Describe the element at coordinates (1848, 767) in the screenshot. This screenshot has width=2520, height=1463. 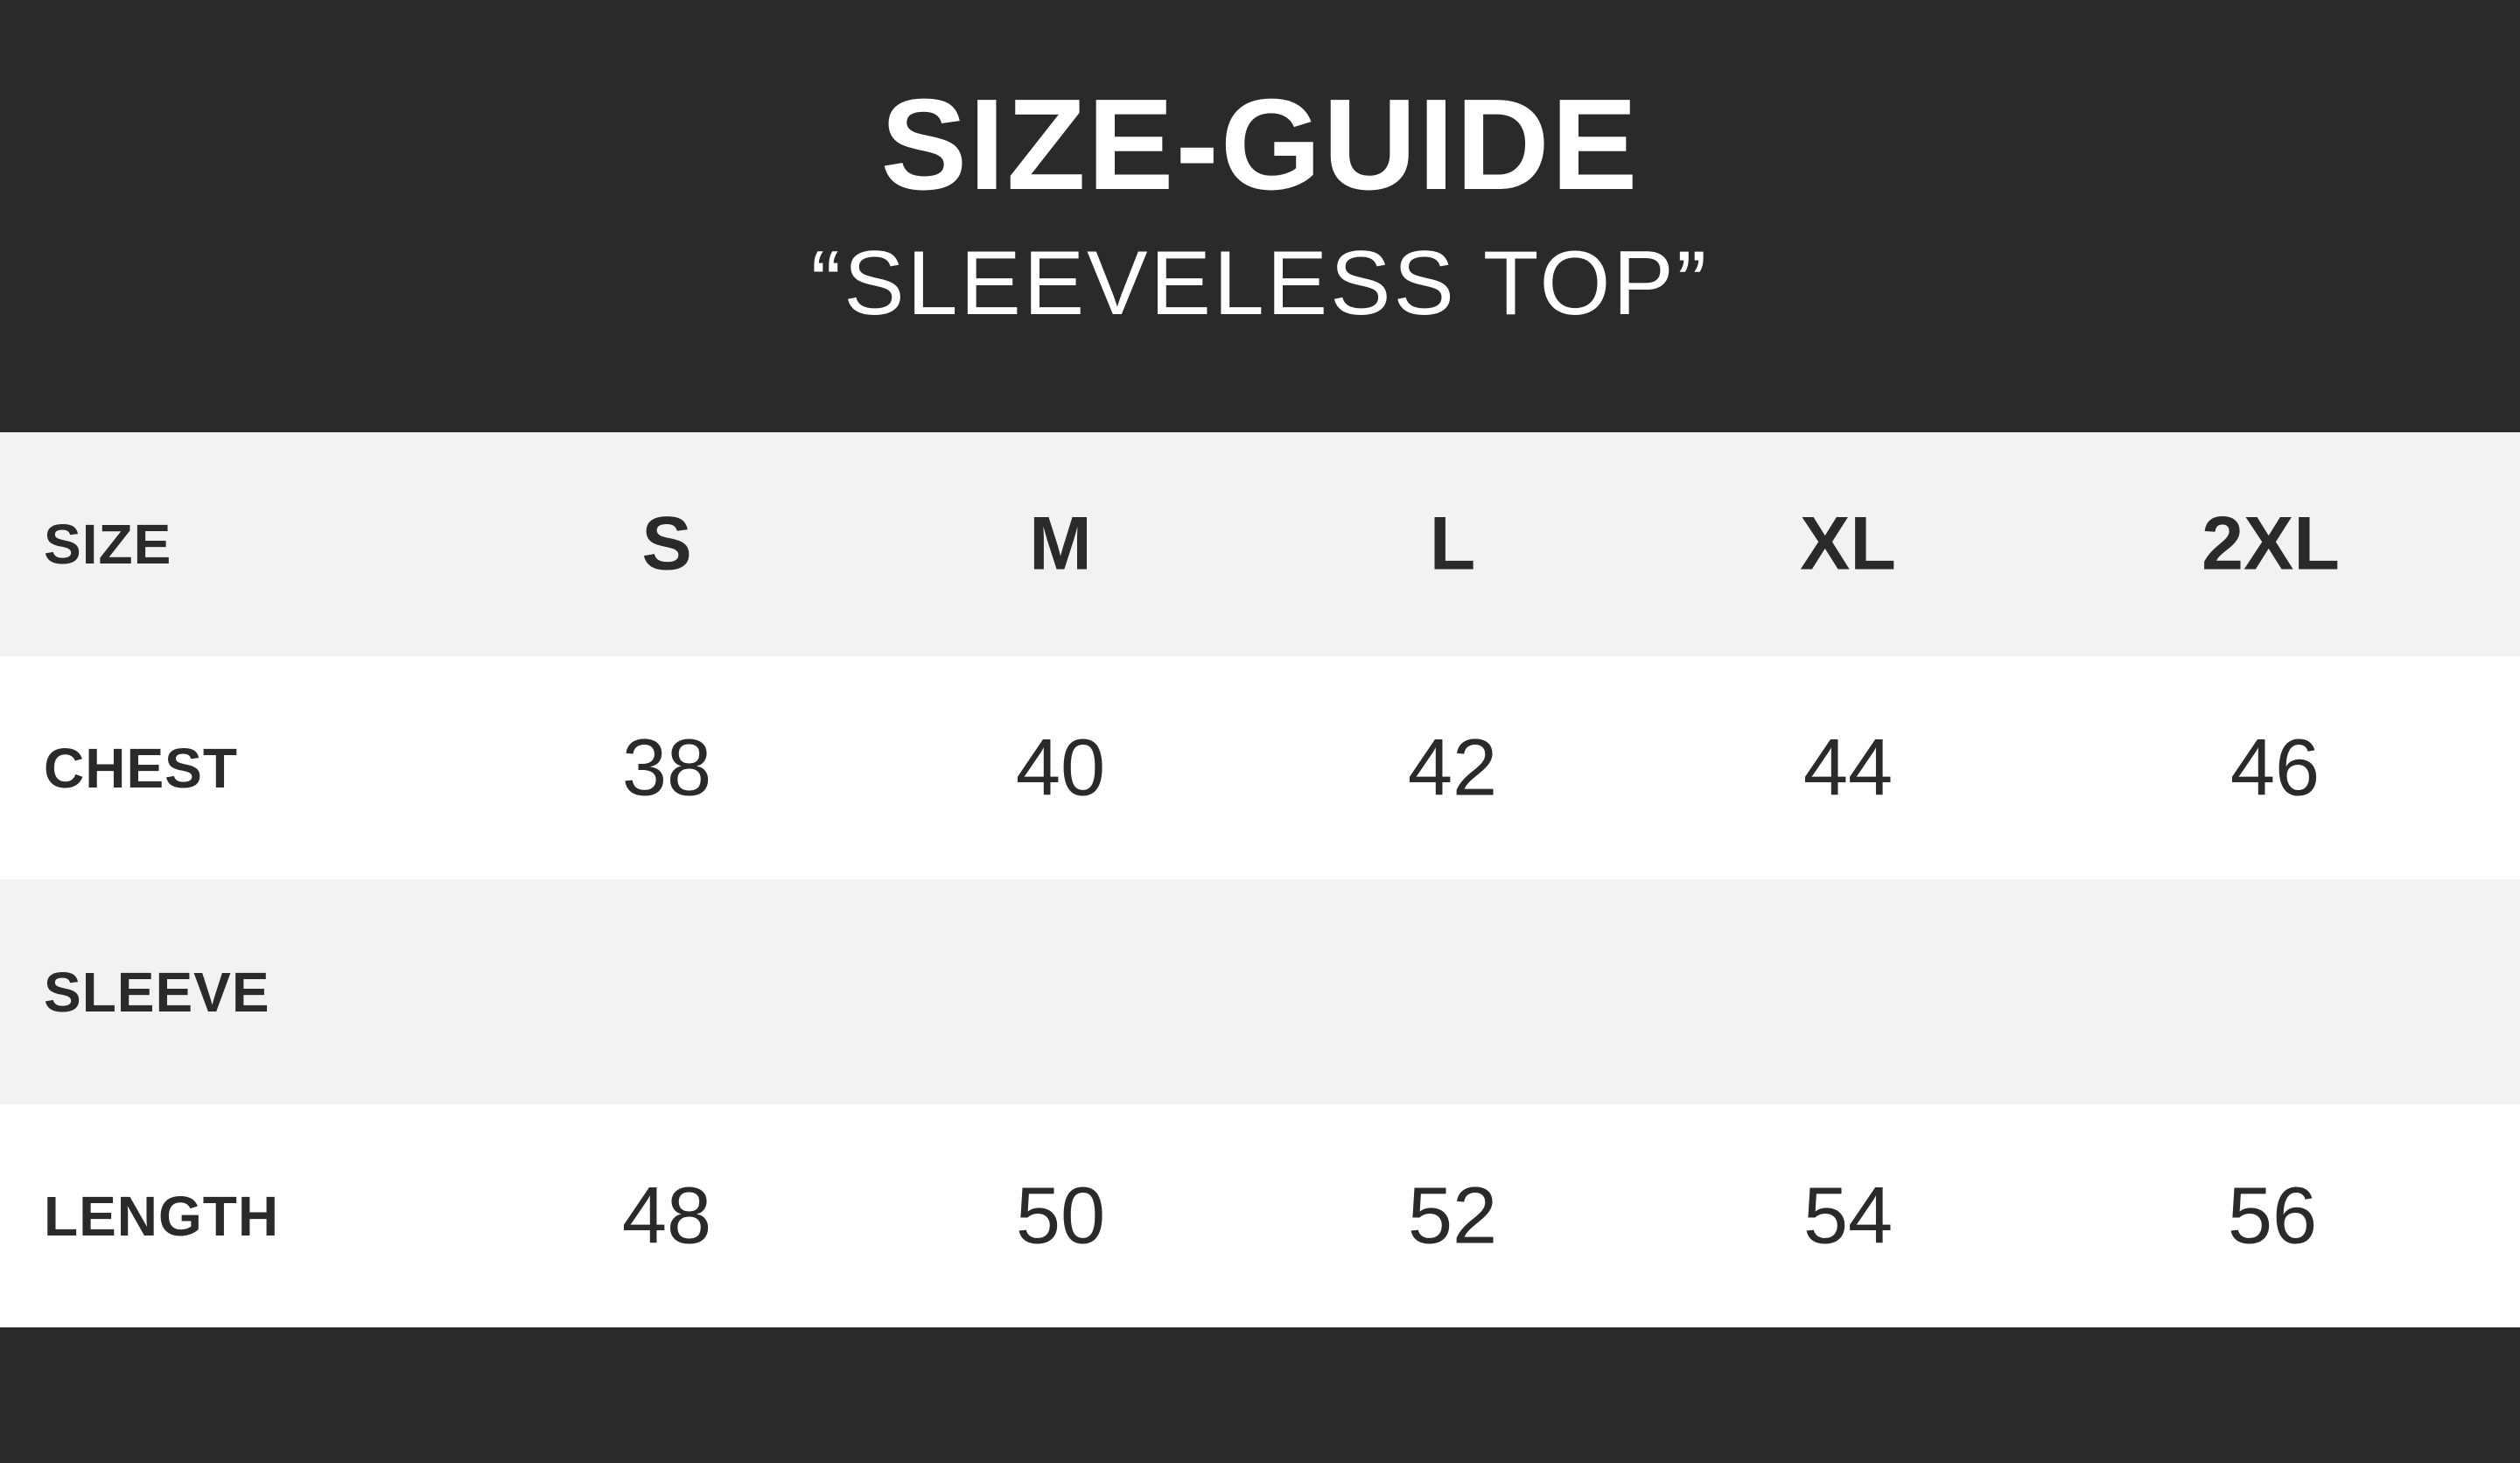
I see `table-cell: 44` at that location.